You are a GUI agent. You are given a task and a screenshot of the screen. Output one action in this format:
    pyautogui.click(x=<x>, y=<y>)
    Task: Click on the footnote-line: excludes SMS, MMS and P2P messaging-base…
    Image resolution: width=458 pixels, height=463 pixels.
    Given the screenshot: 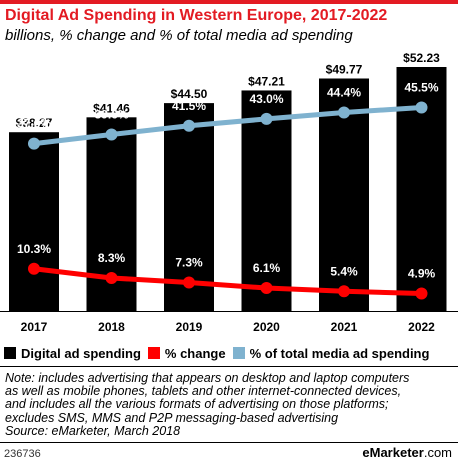 What is the action you would take?
    pyautogui.click(x=172, y=417)
    